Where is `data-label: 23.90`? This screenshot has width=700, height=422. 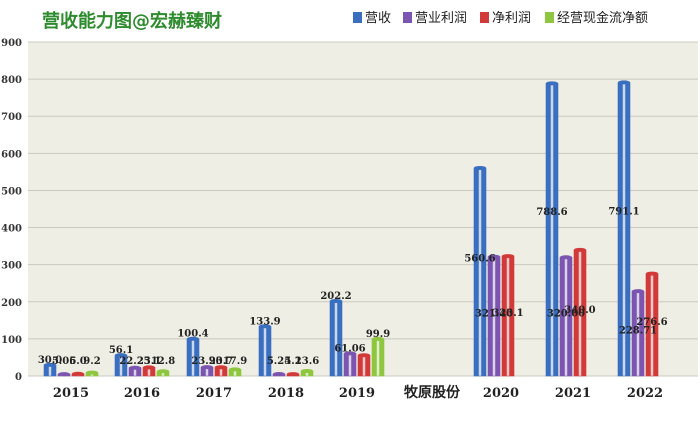 data-label: 23.90 is located at coordinates (206, 361).